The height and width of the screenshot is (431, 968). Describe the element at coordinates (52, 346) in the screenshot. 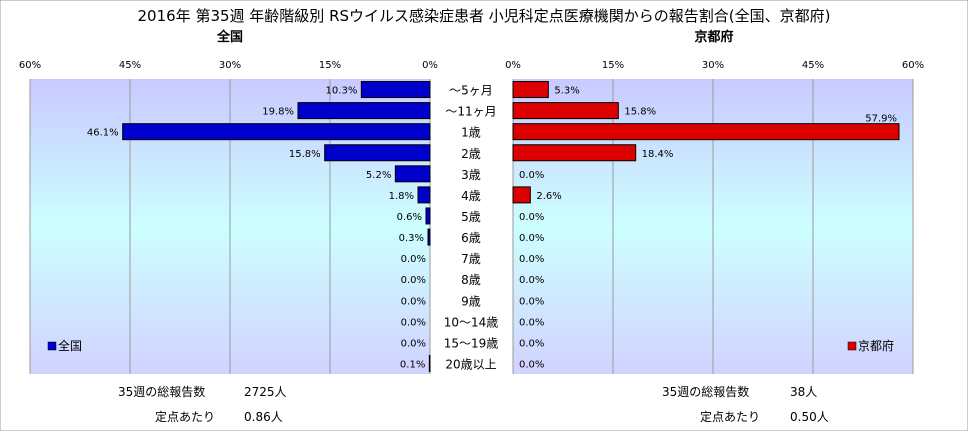

I see `legend-swatch-national` at that location.